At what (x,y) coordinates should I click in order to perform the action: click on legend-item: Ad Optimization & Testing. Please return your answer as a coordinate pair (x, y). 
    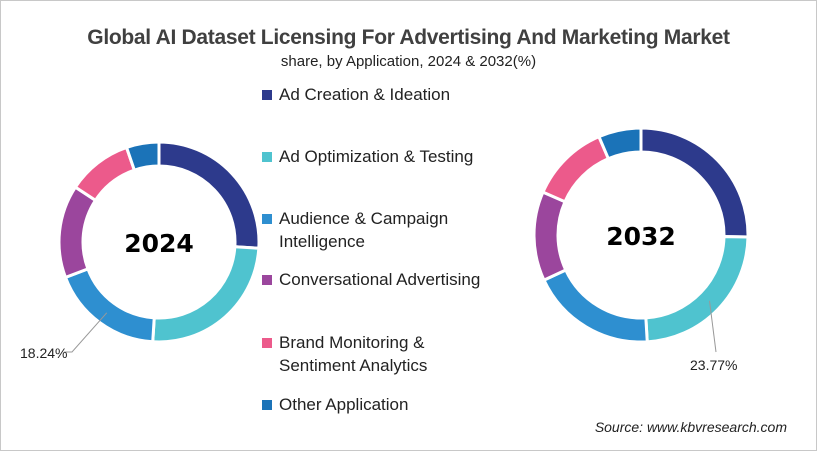
    Looking at the image, I should click on (367, 156).